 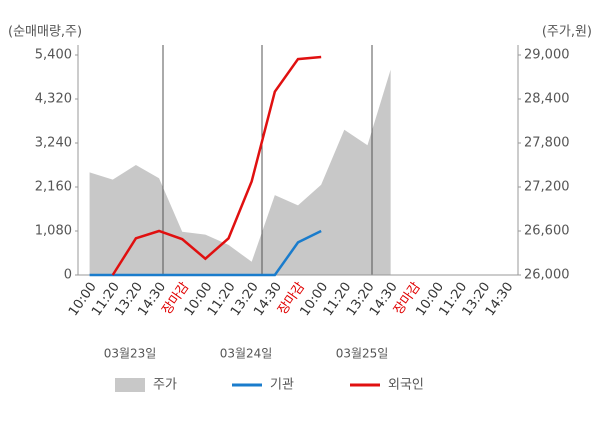 I want to click on date-label: 03월24일, so click(x=246, y=354).